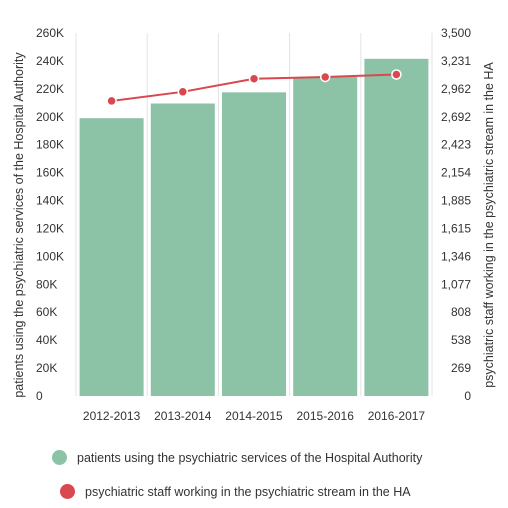 The width and height of the screenshot is (508, 508). Describe the element at coordinates (325, 77) in the screenshot. I see `staff-point-2015-2016` at that location.